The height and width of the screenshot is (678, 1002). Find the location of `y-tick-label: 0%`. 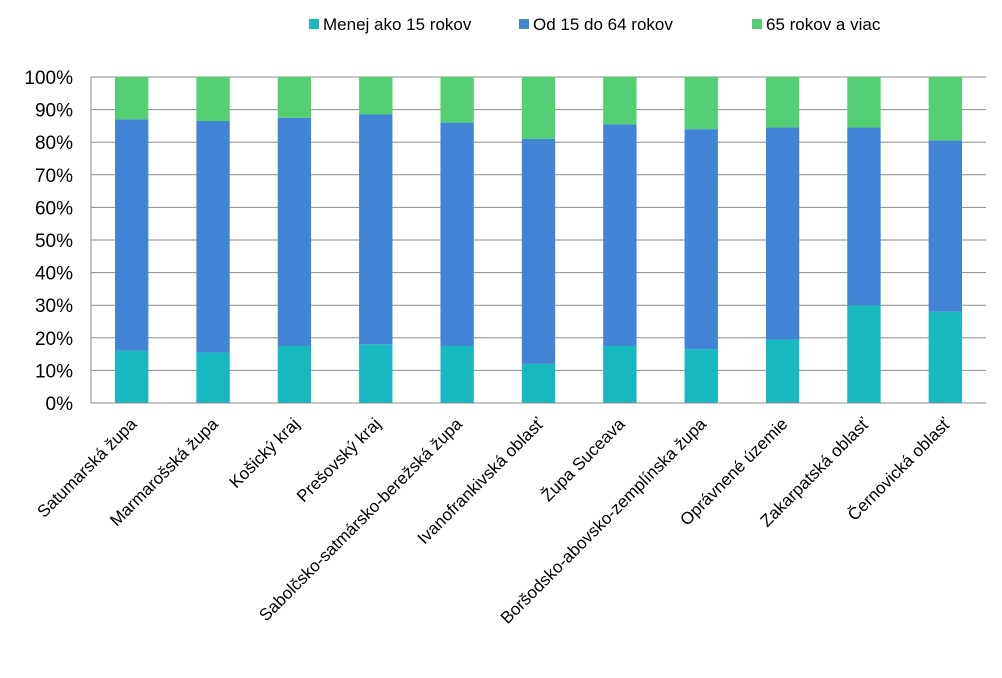

y-tick-label: 0% is located at coordinates (60, 404).